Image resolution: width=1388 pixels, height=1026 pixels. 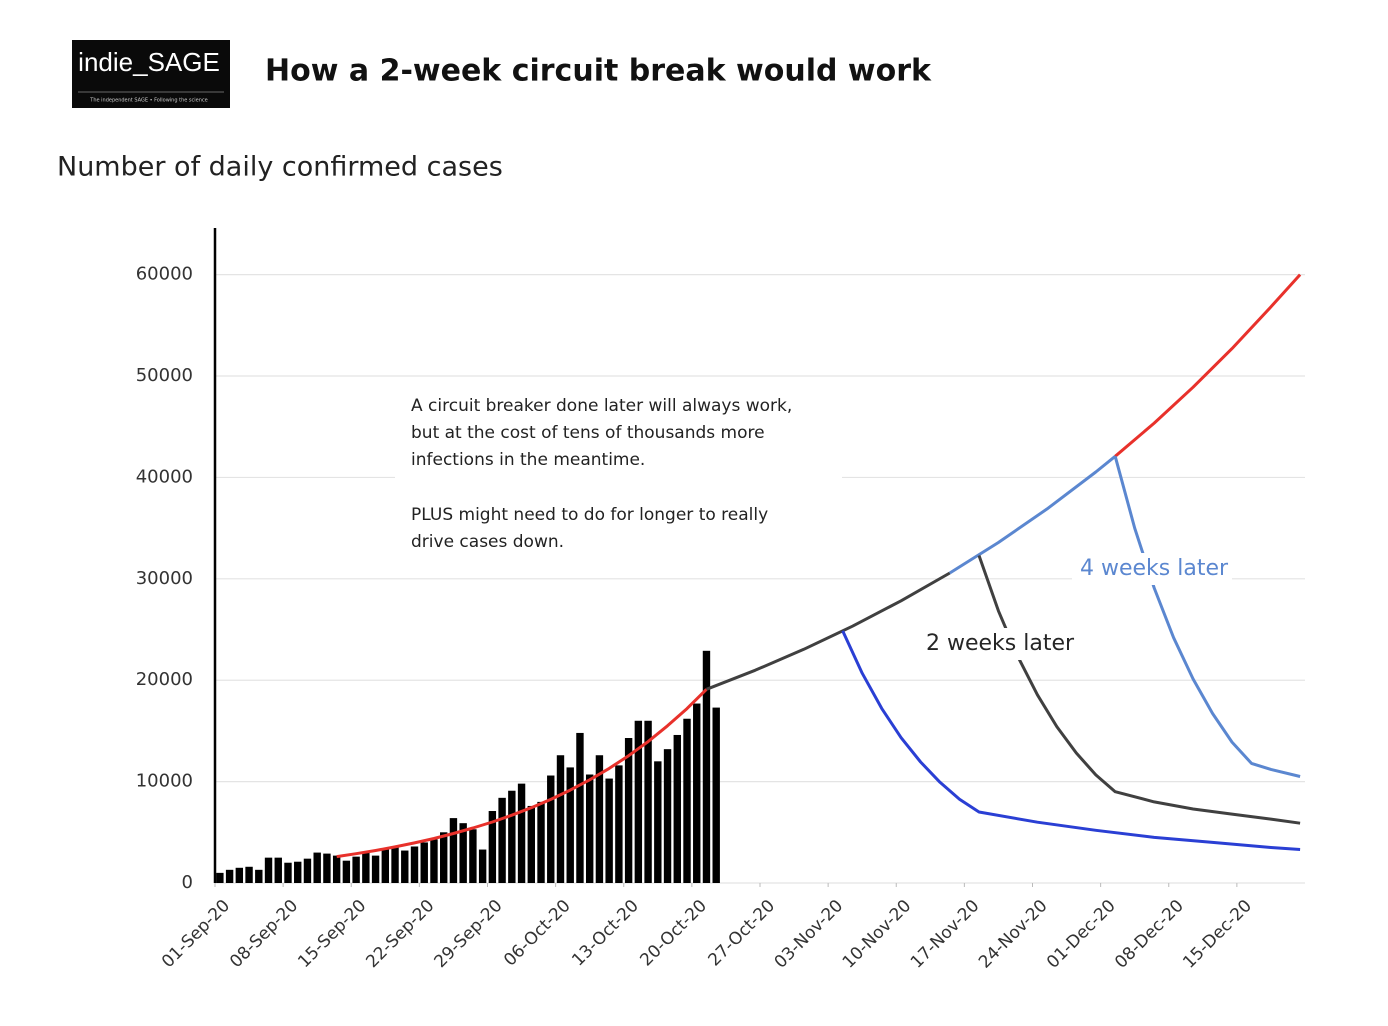 What do you see at coordinates (618, 472) in the screenshot?
I see `note-box` at bounding box center [618, 472].